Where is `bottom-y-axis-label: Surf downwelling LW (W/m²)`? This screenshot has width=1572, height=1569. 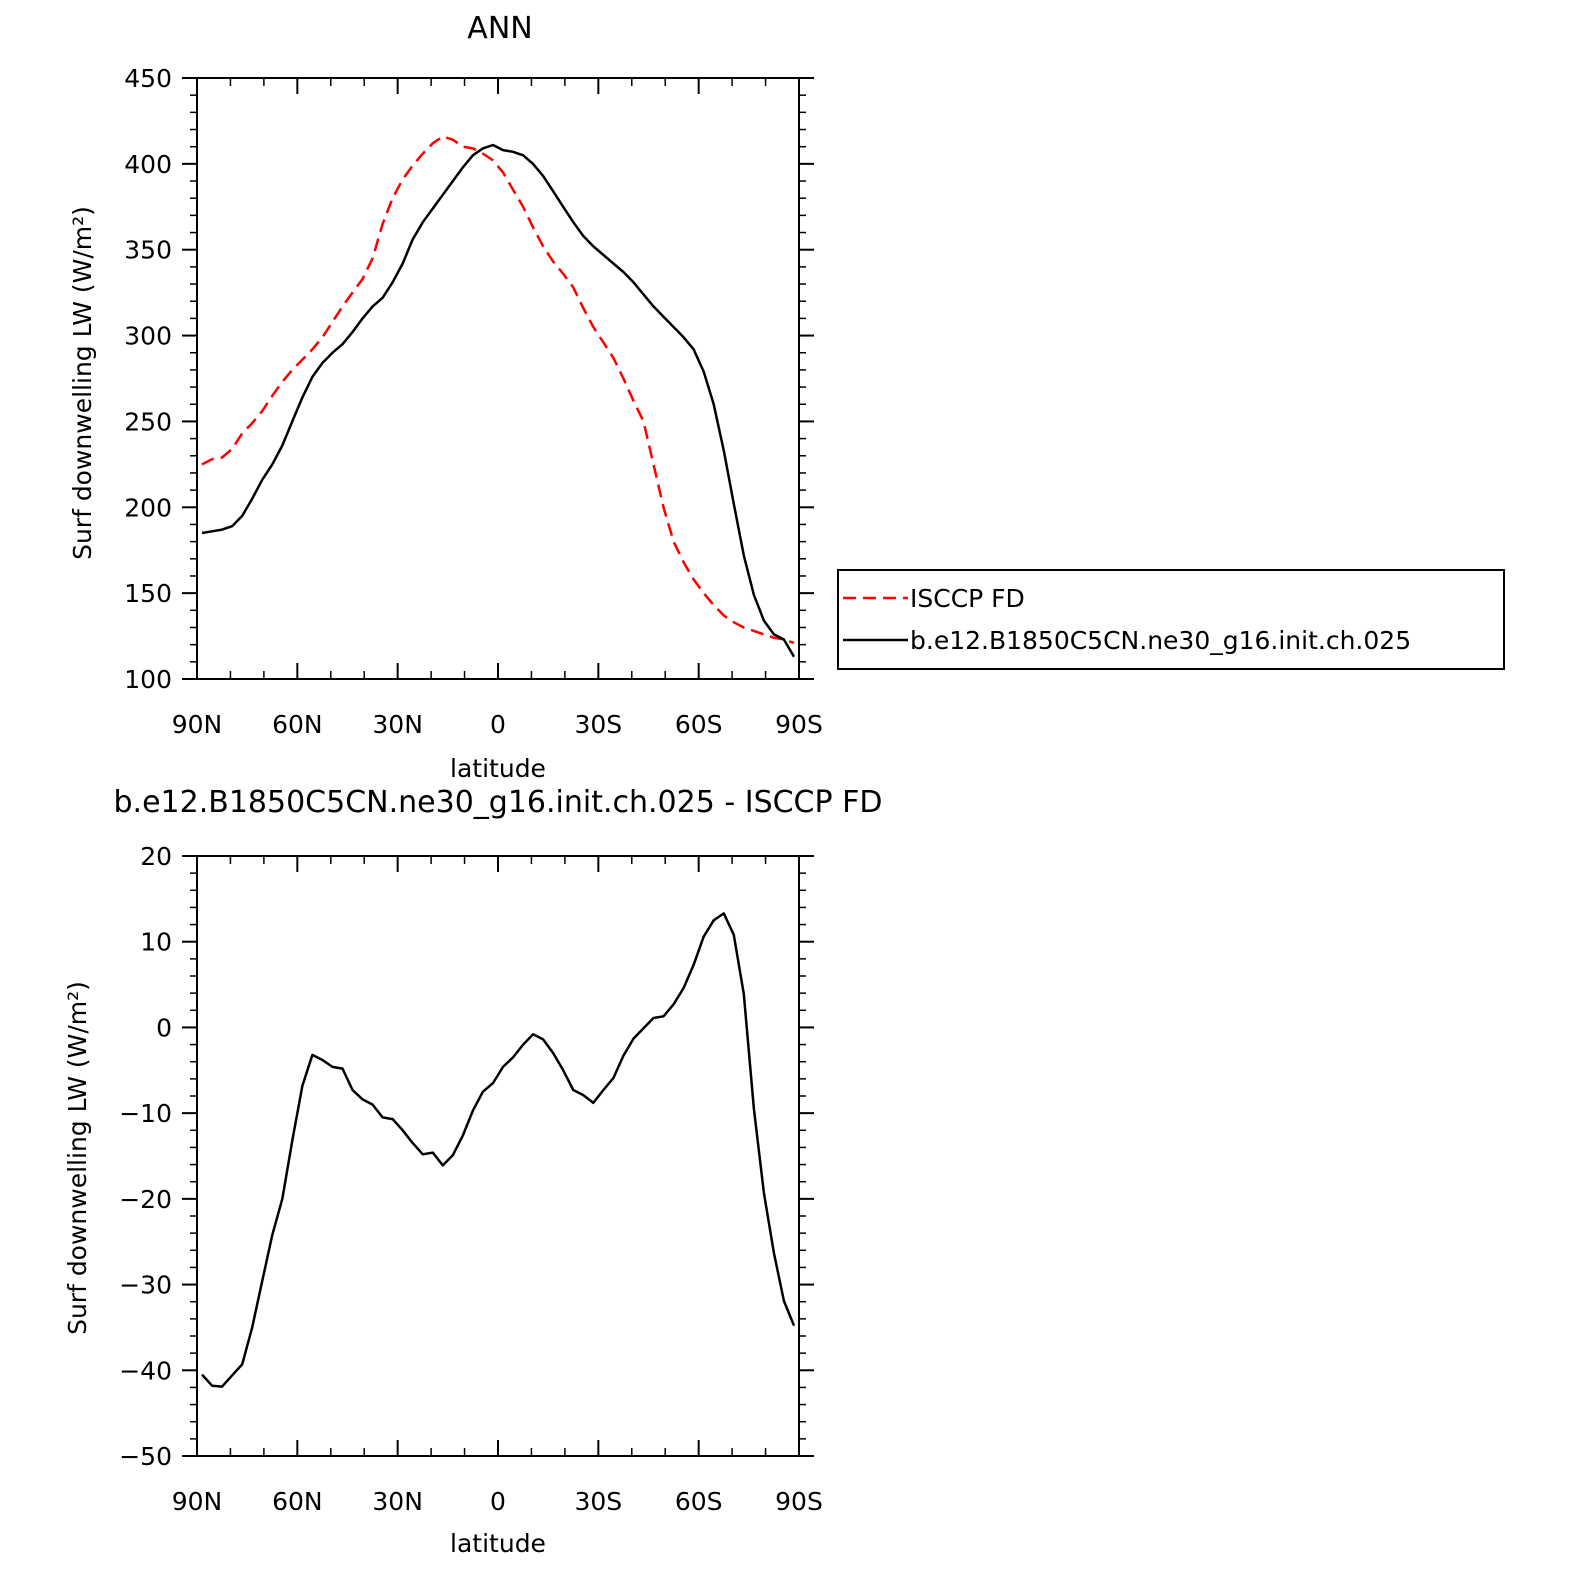
bottom-y-axis-label: Surf downwelling LW (W/m²) is located at coordinates (77, 1158).